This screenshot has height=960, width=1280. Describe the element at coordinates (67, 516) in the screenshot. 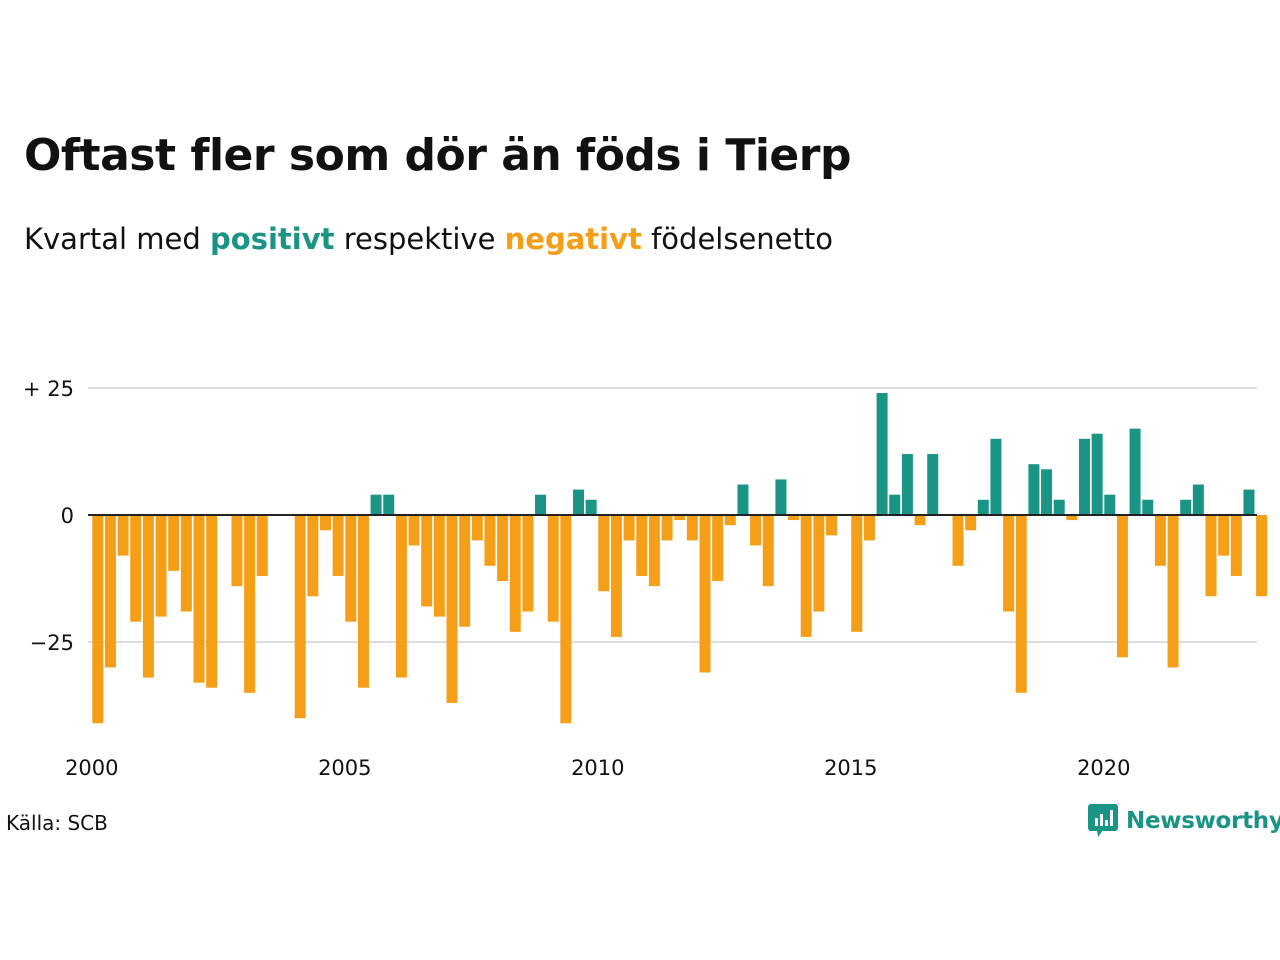

I see `y-tick-label: 0` at that location.